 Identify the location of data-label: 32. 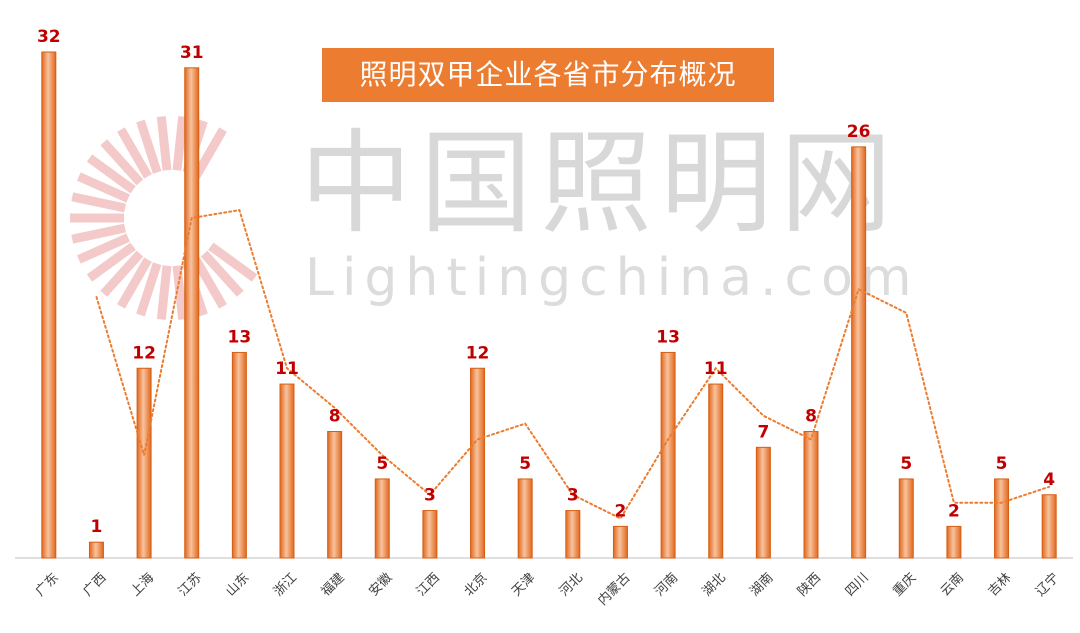
(49, 37).